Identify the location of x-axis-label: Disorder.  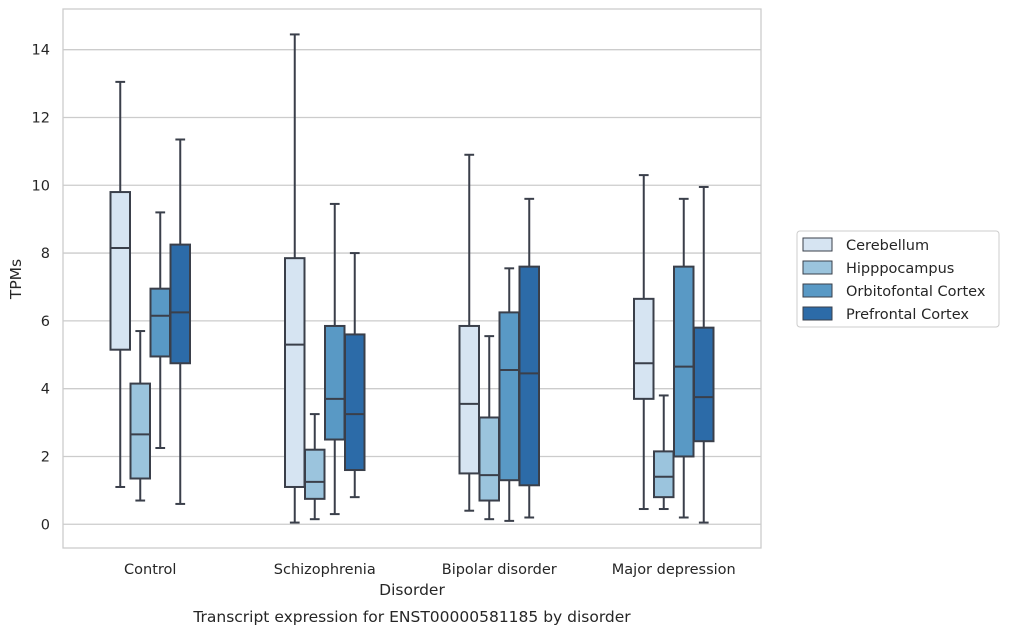
(412, 590).